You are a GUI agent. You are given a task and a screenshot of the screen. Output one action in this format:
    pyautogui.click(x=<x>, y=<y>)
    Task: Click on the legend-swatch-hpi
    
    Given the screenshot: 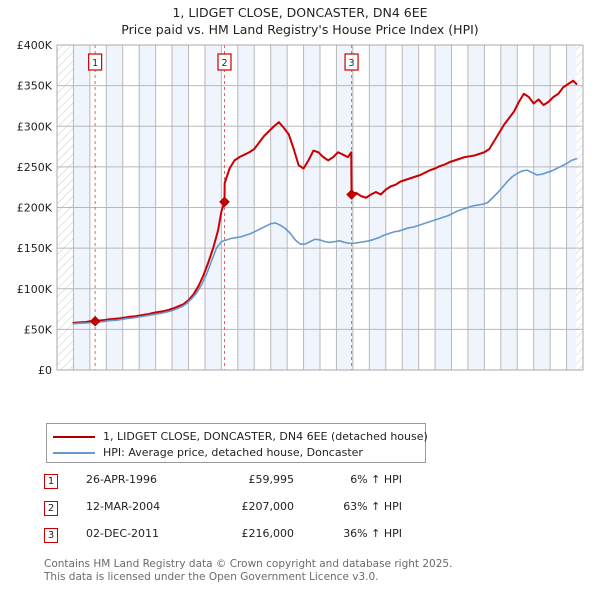 What is the action you would take?
    pyautogui.click(x=74, y=452)
    